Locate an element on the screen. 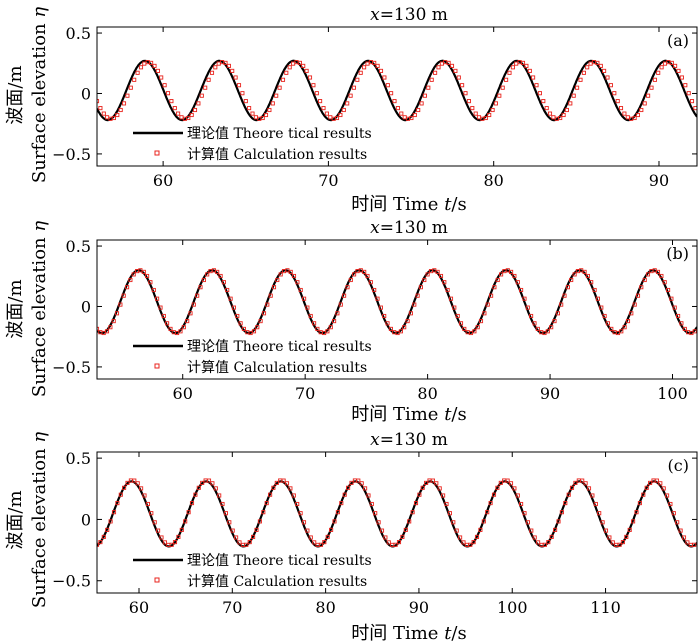  x-axis-label: 时间 Time t/s is located at coordinates (408, 633).